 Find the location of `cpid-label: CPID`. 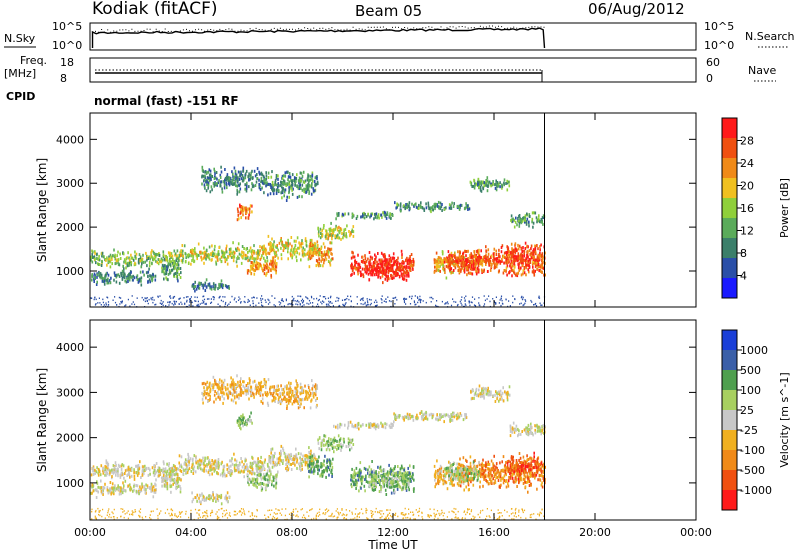

cpid-label: CPID is located at coordinates (20, 96).